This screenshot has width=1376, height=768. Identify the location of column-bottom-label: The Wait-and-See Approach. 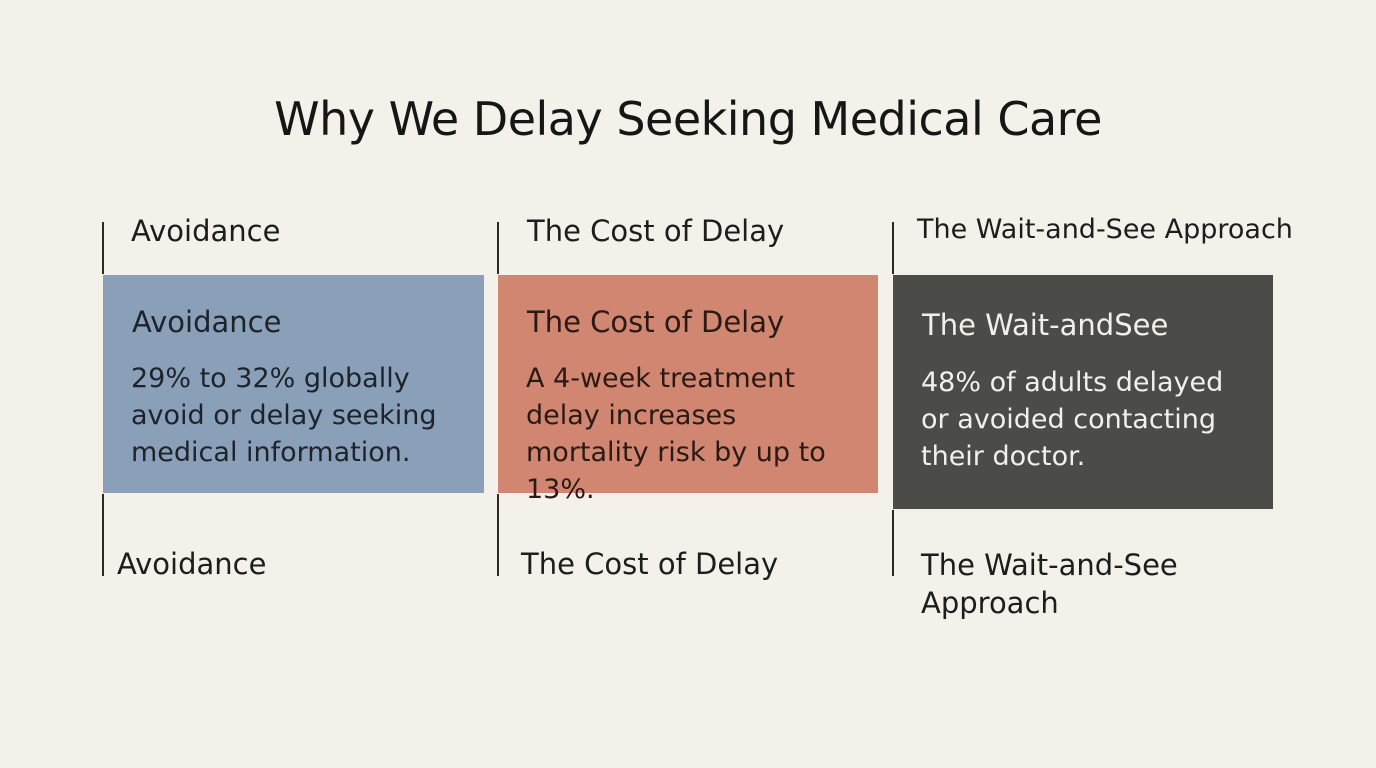
(1049, 584).